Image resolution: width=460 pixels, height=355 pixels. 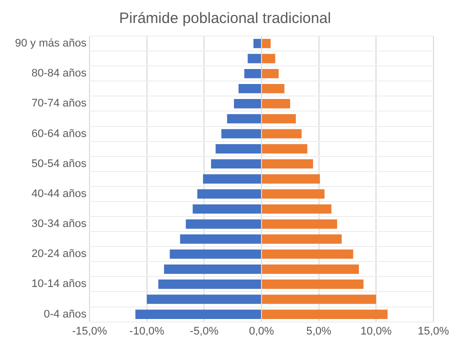 I want to click on y-tick-label: 30-34 años, so click(x=59, y=224).